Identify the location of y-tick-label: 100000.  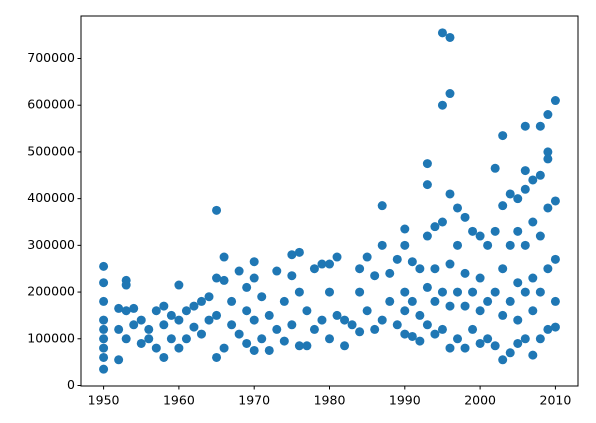
(51, 337).